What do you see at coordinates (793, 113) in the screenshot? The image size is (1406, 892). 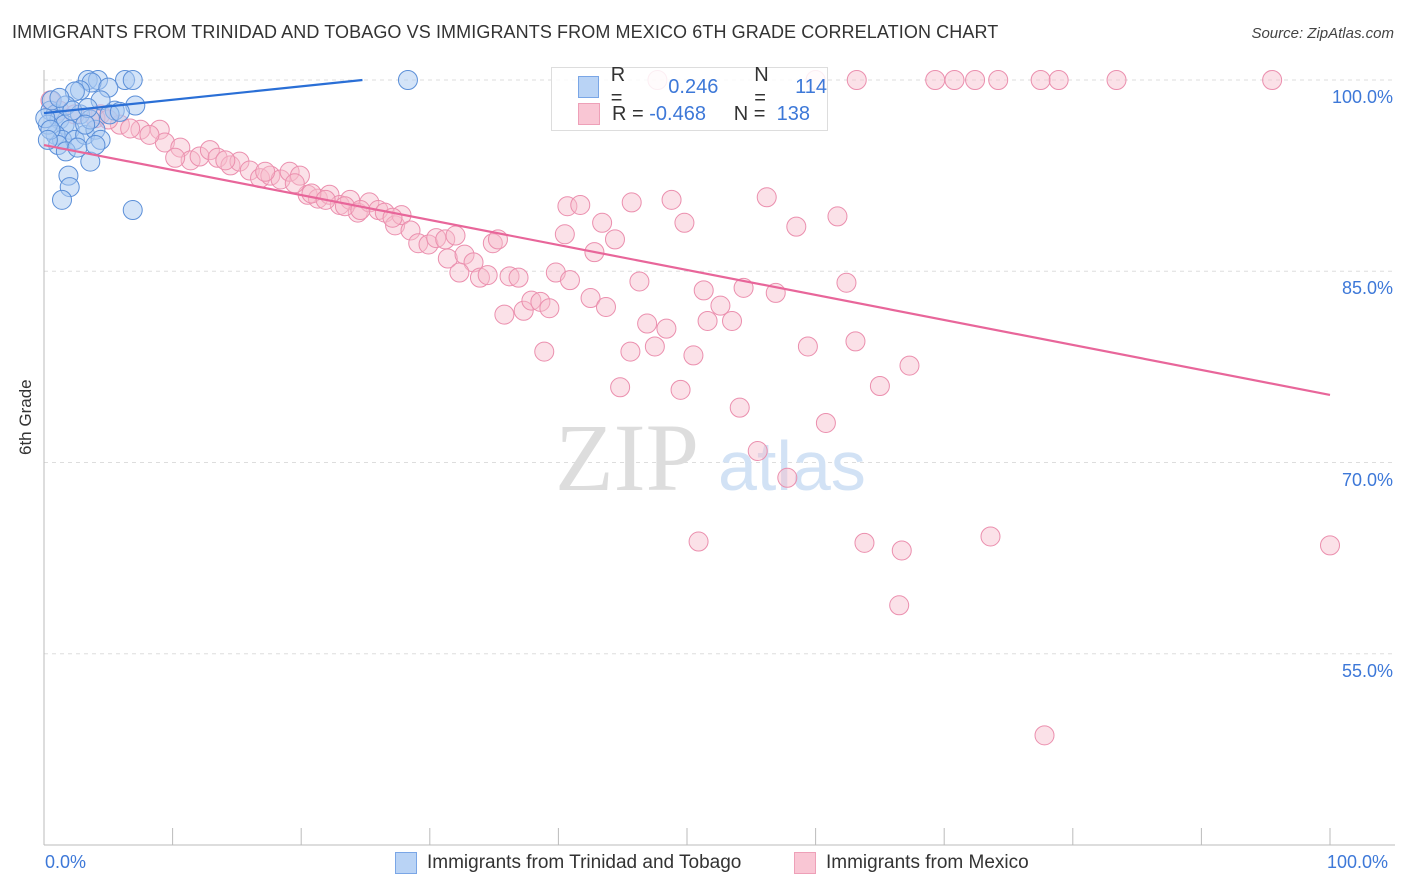 I see `n-value: 138` at bounding box center [793, 113].